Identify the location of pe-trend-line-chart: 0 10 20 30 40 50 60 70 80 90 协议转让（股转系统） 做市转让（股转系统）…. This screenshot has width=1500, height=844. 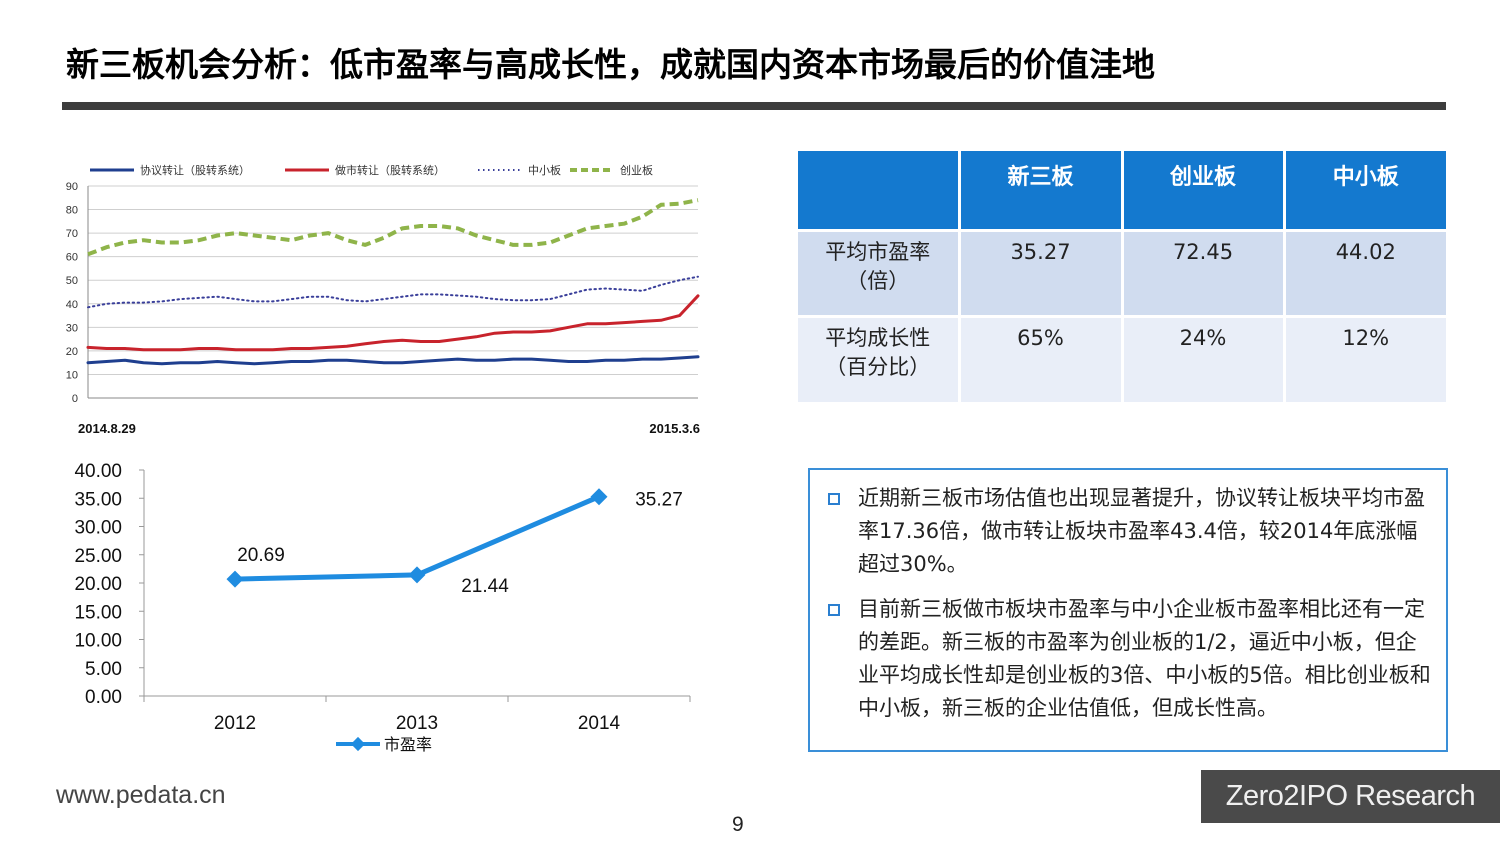
(385, 294).